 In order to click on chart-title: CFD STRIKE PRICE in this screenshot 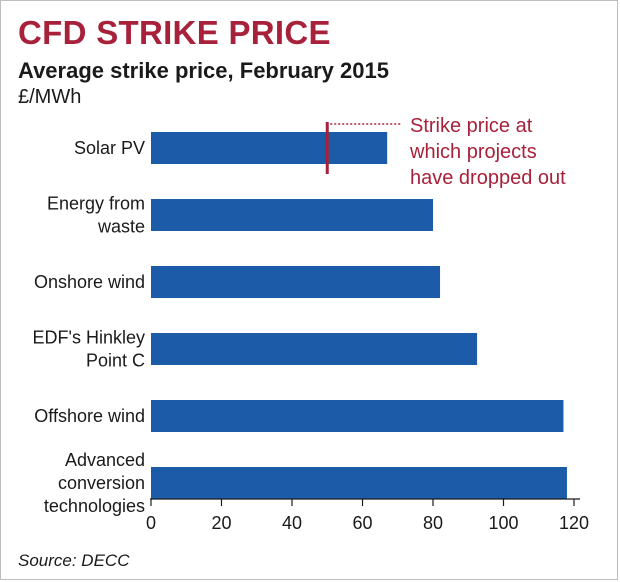, I will do `click(174, 32)`.